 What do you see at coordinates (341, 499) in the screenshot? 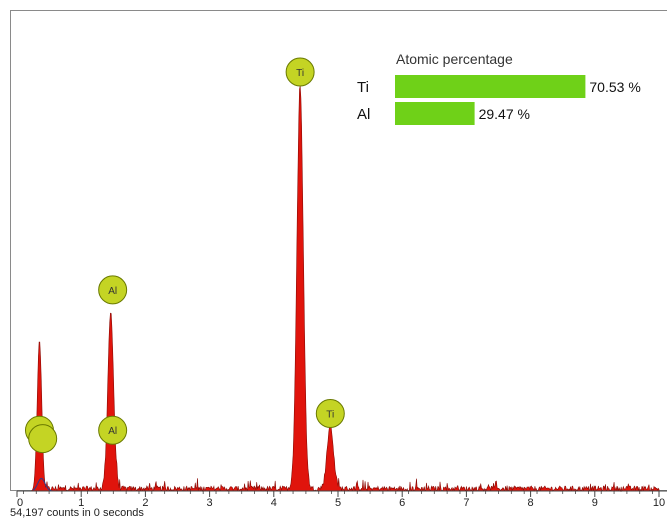
I see `x-axis: 0 1 2 3 4 5 6 7 8 9 10` at bounding box center [341, 499].